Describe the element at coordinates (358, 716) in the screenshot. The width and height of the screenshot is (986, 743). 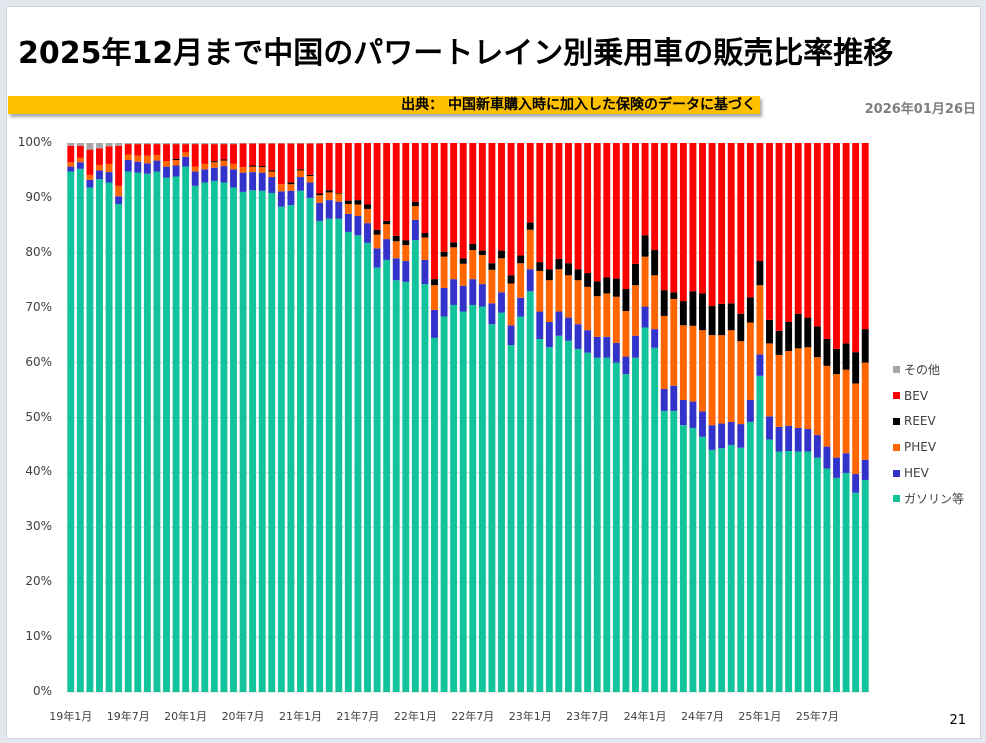
I see `x-tick-label: 21年7月` at that location.